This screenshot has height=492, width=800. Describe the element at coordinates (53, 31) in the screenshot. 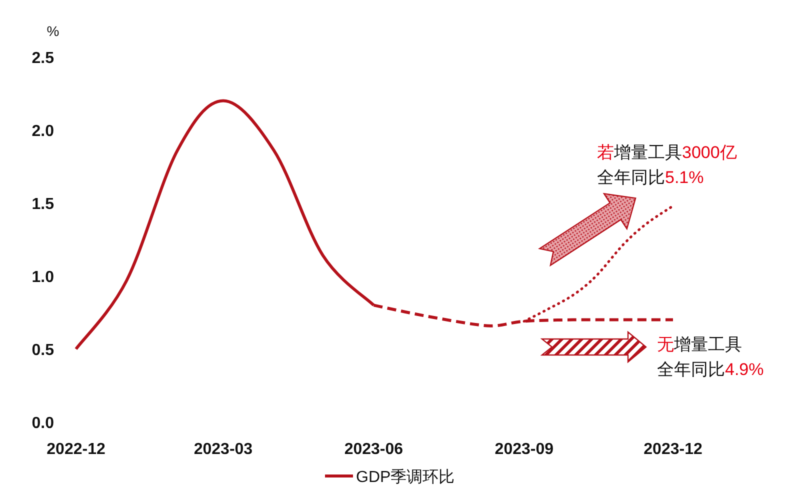

I see `y-axis-title: %` at that location.